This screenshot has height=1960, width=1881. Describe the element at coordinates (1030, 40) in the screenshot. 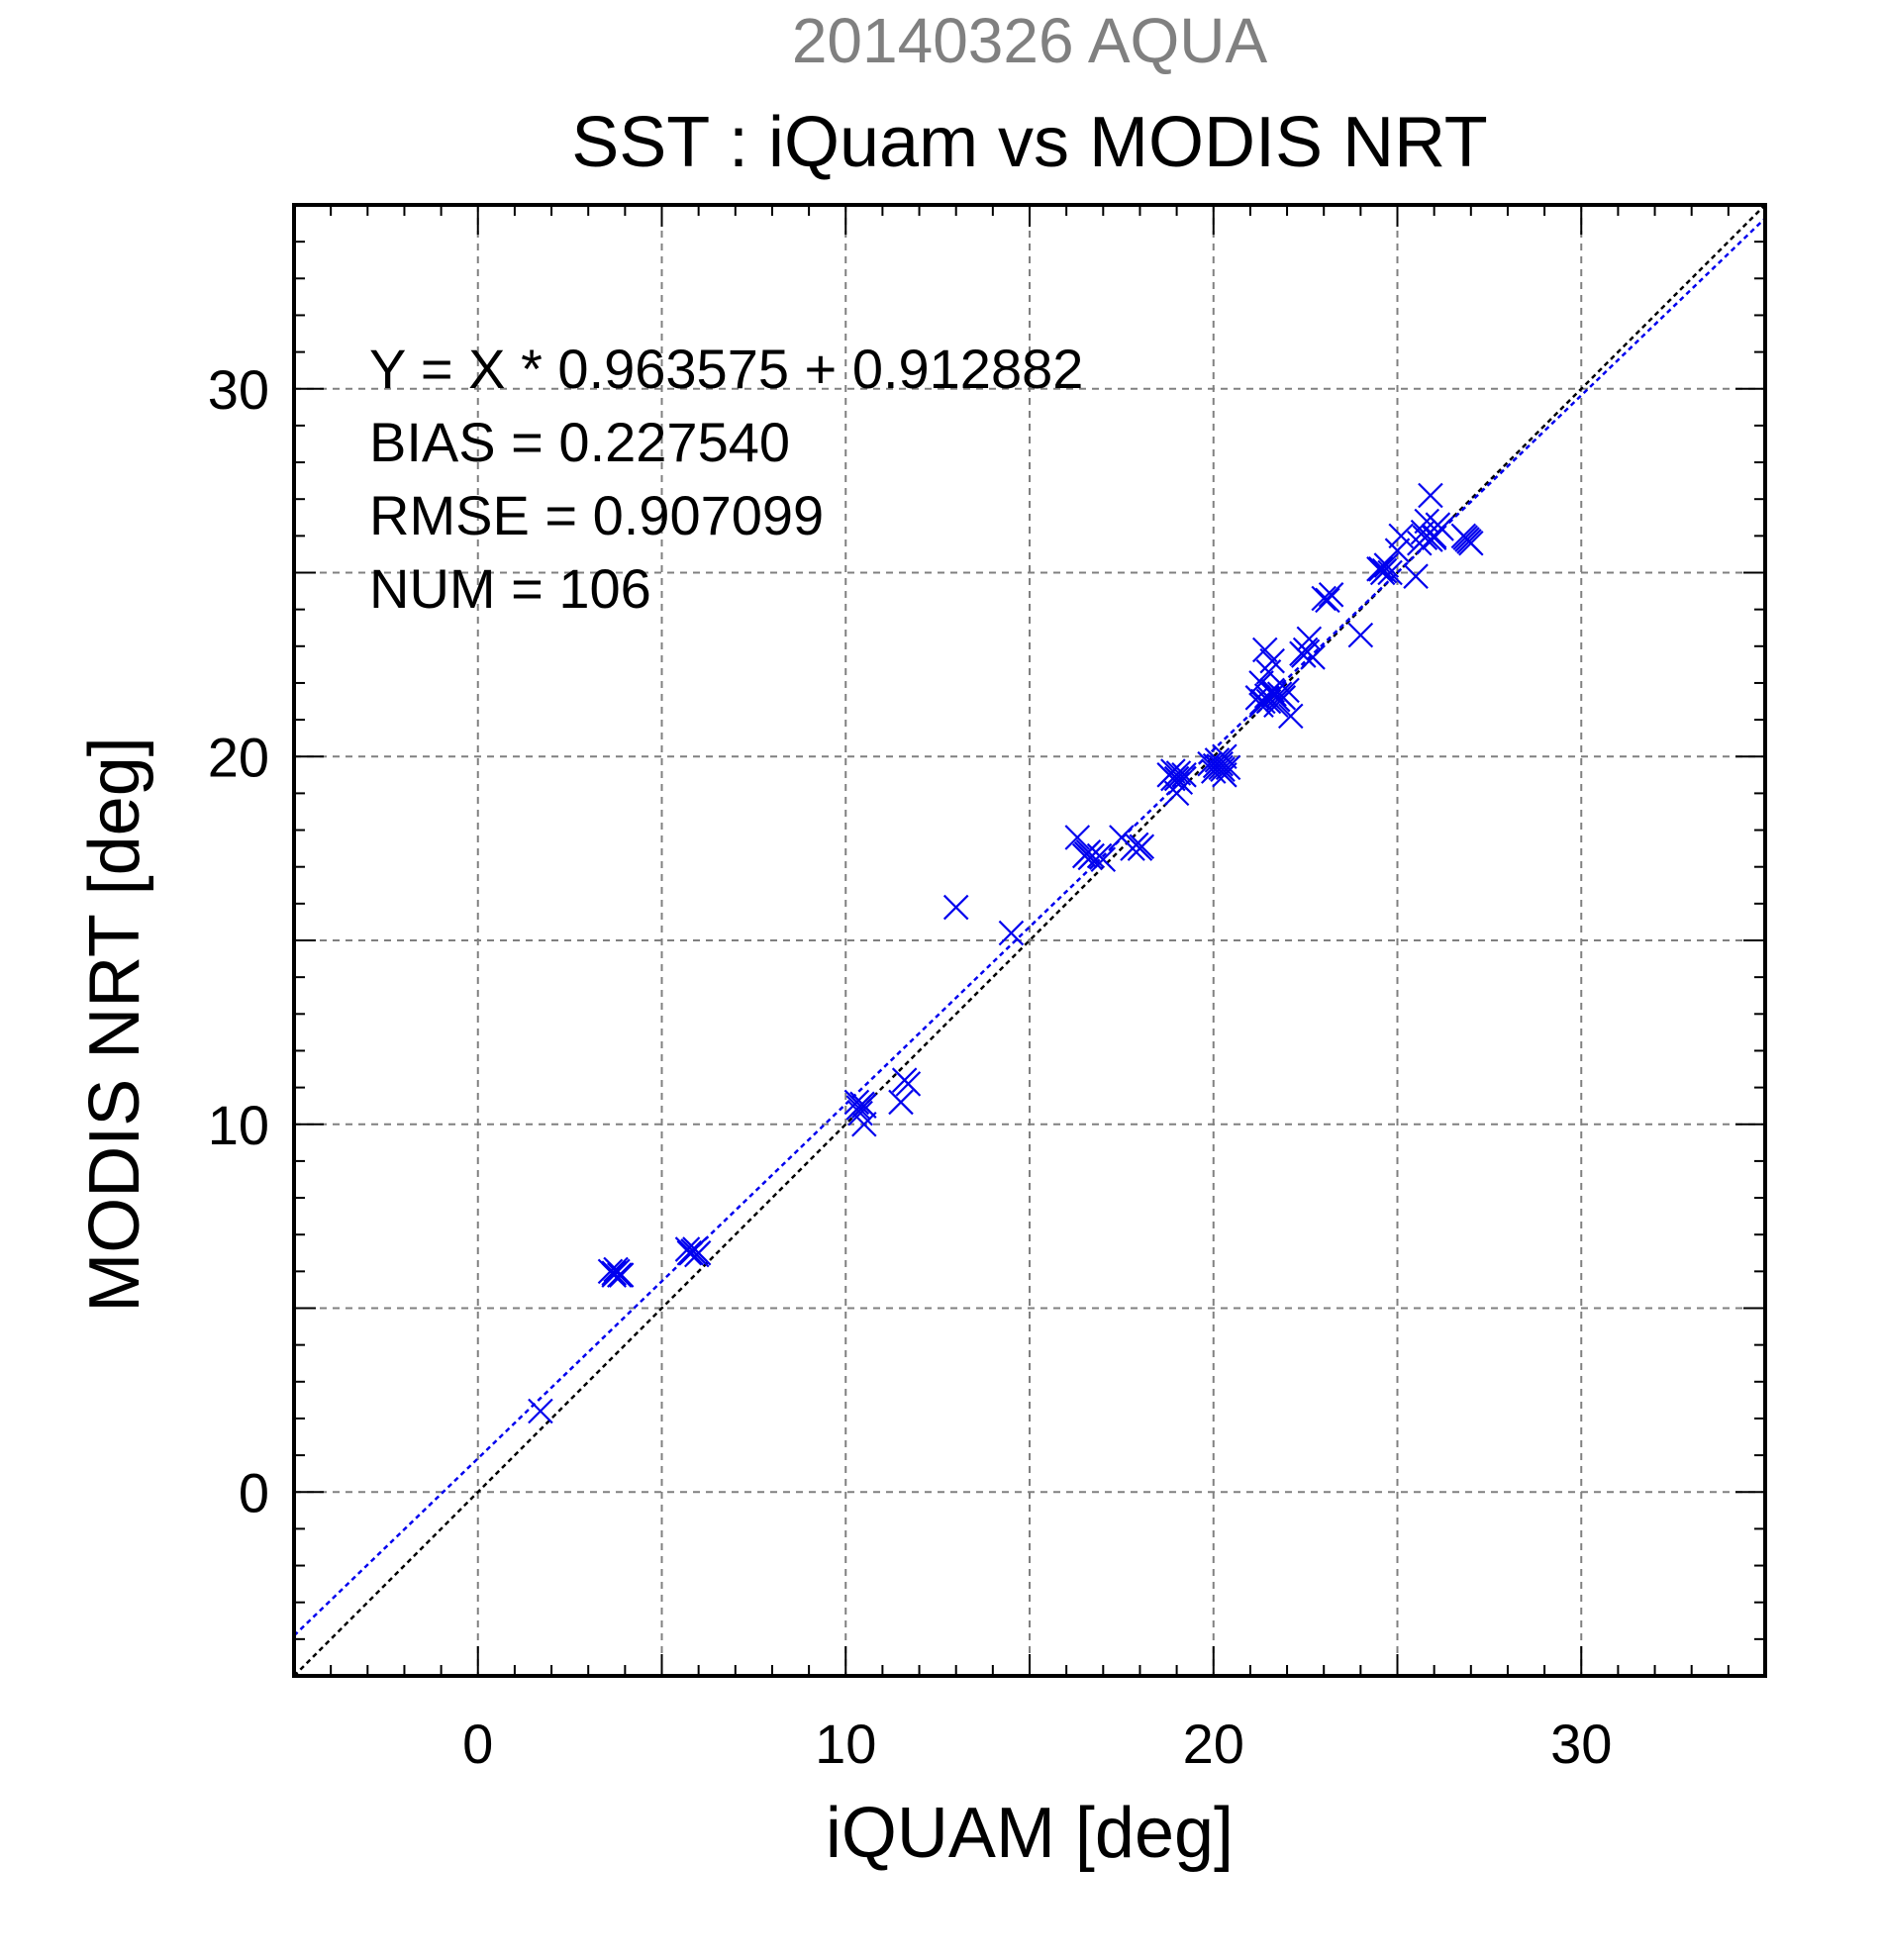

I see `date-title: 20140326 AQUA` at that location.